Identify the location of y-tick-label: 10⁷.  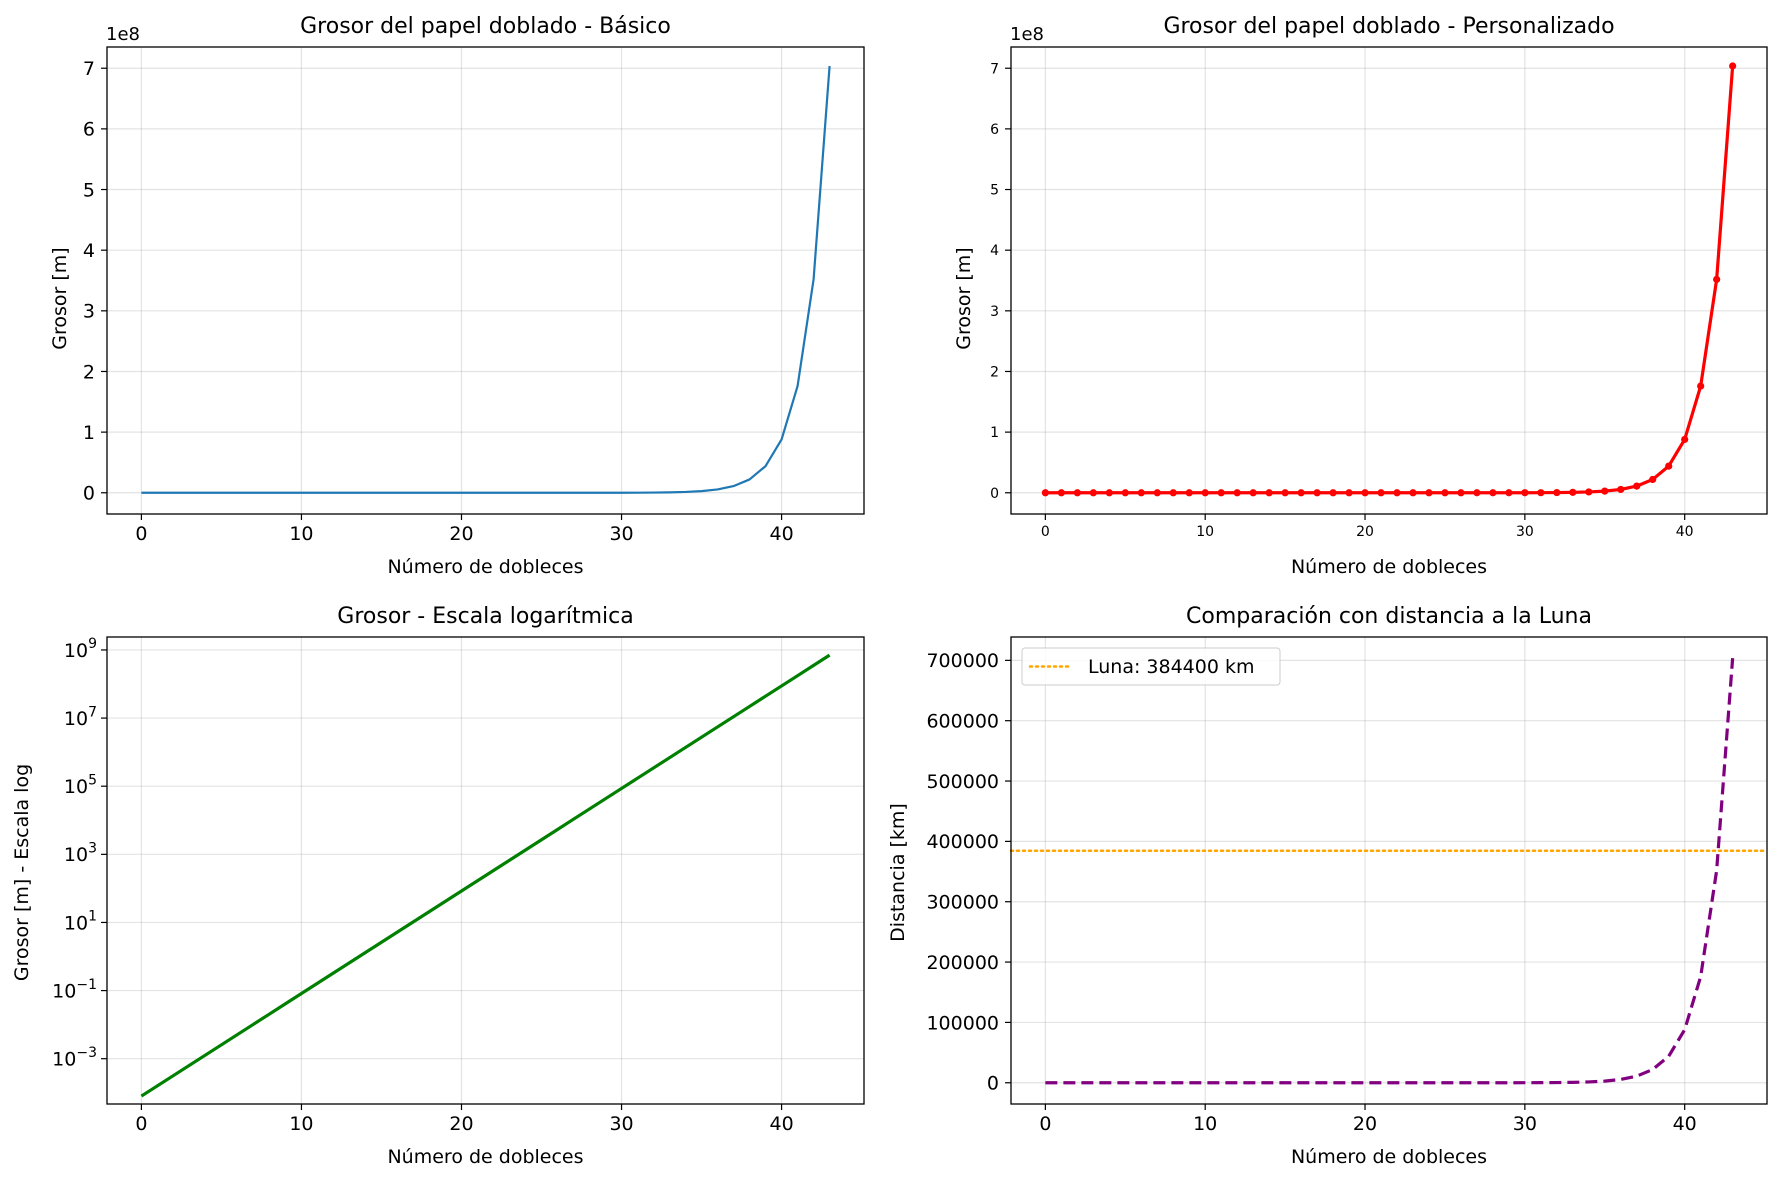
(80, 717).